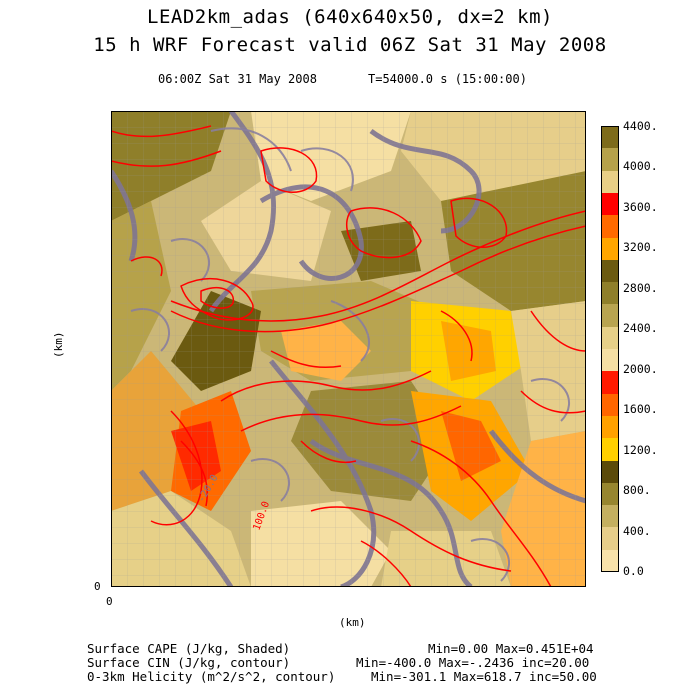 The image size is (700, 700). Describe the element at coordinates (189, 662) in the screenshot. I see `footer-field-cin: Surface CIN (J/kg, contour)` at that location.